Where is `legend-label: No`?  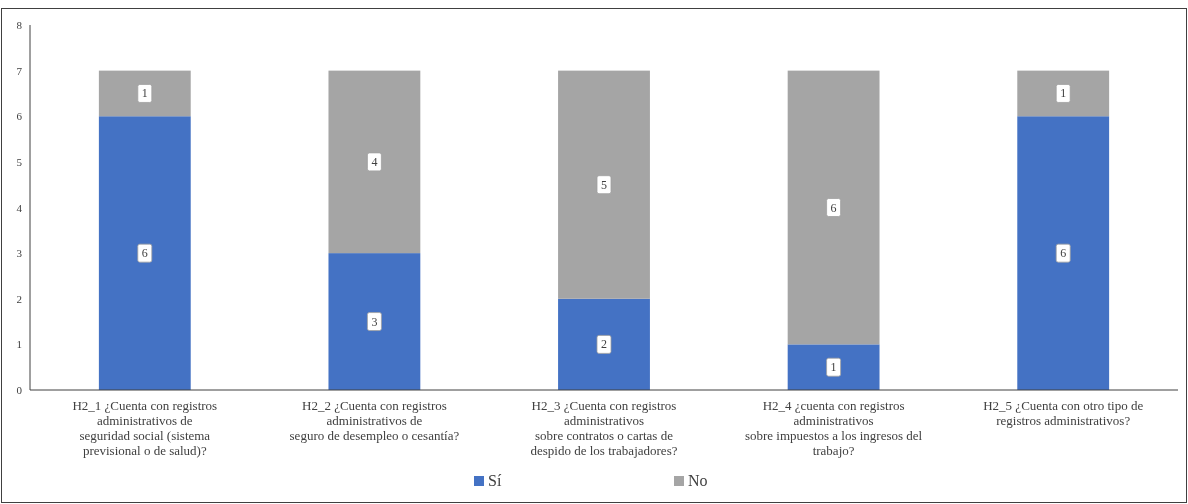
legend-label: No is located at coordinates (698, 480).